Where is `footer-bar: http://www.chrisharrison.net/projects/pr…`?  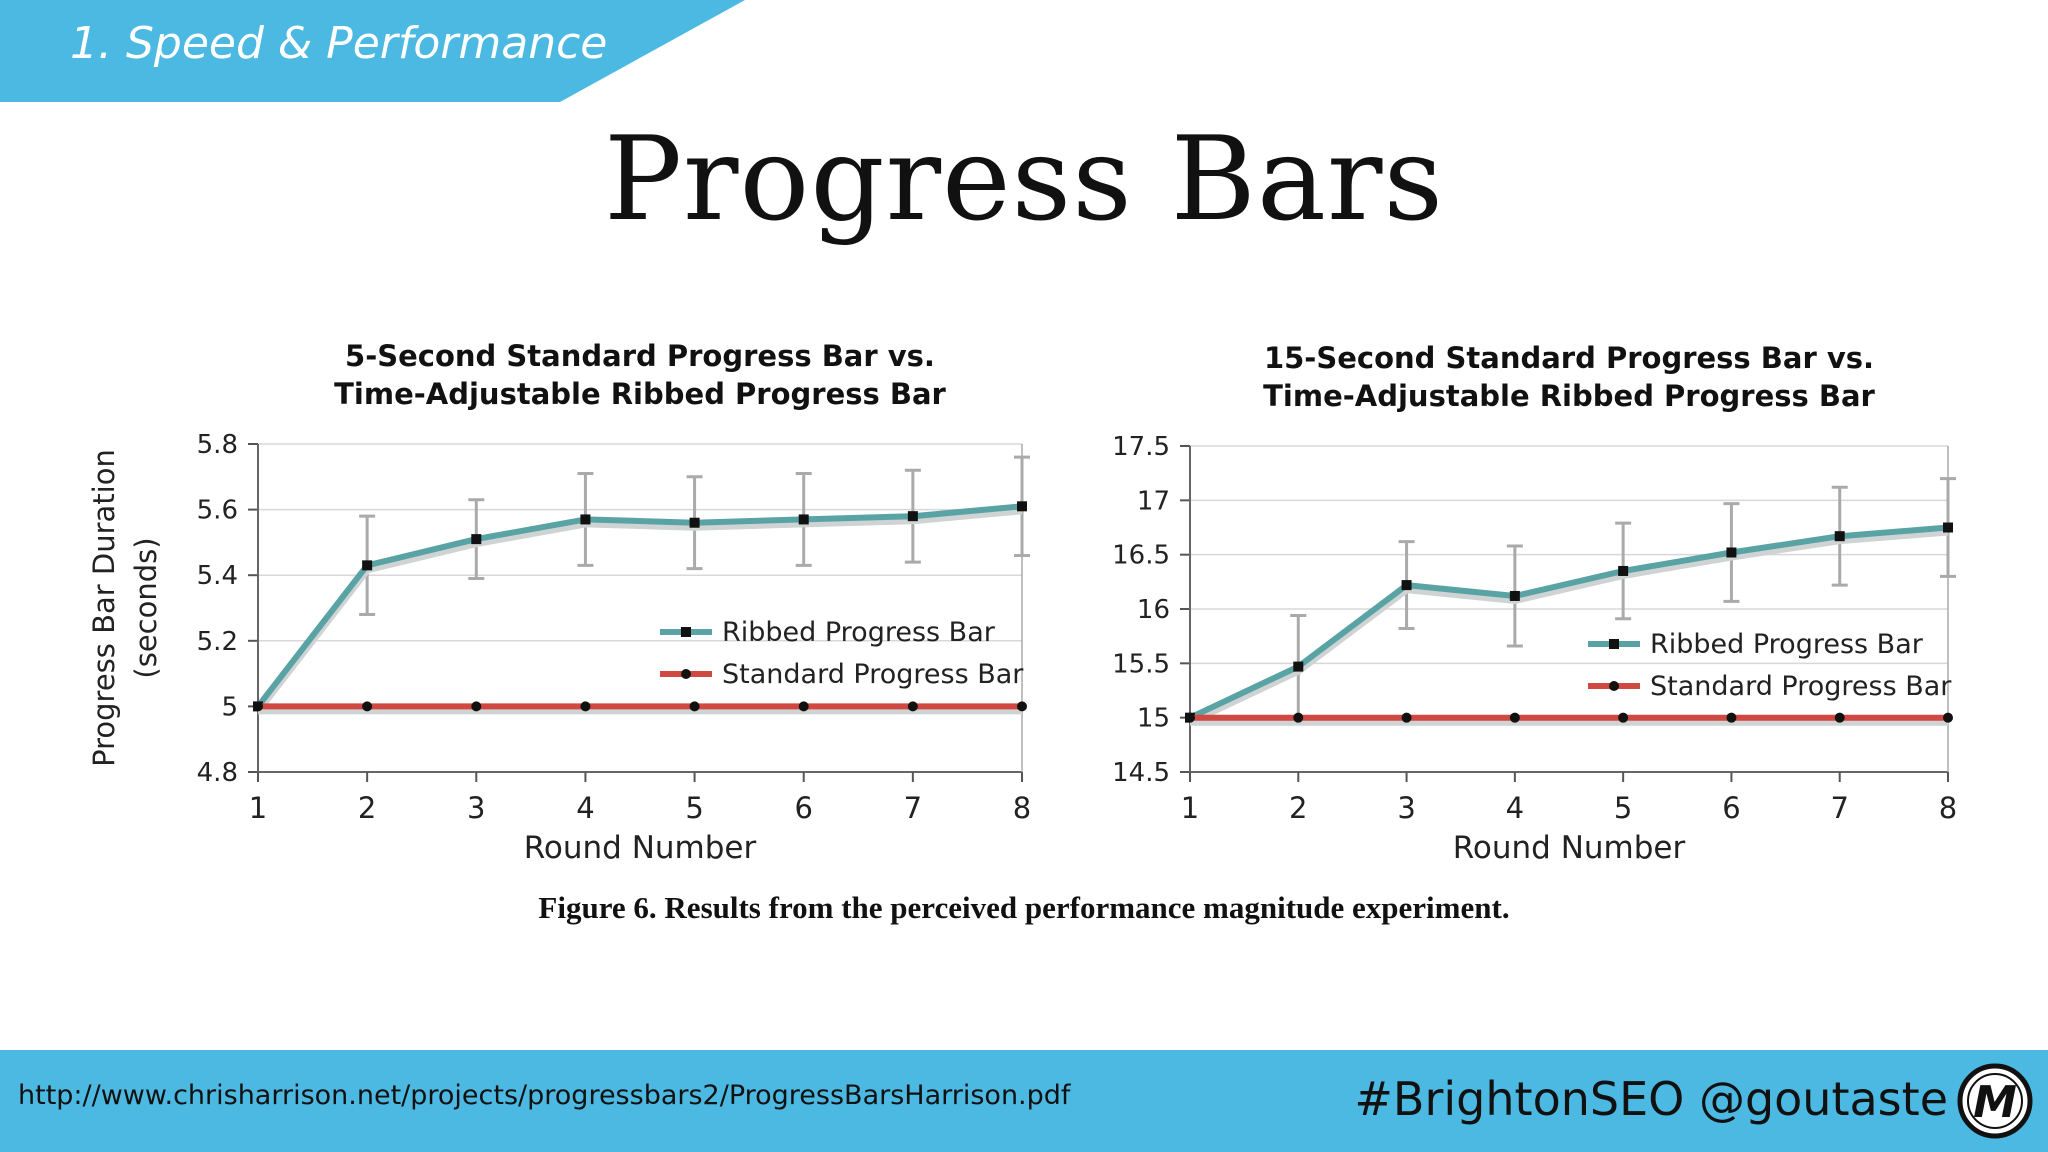
footer-bar: http://www.chrisharrison.net/projects/pr… is located at coordinates (1024, 1101).